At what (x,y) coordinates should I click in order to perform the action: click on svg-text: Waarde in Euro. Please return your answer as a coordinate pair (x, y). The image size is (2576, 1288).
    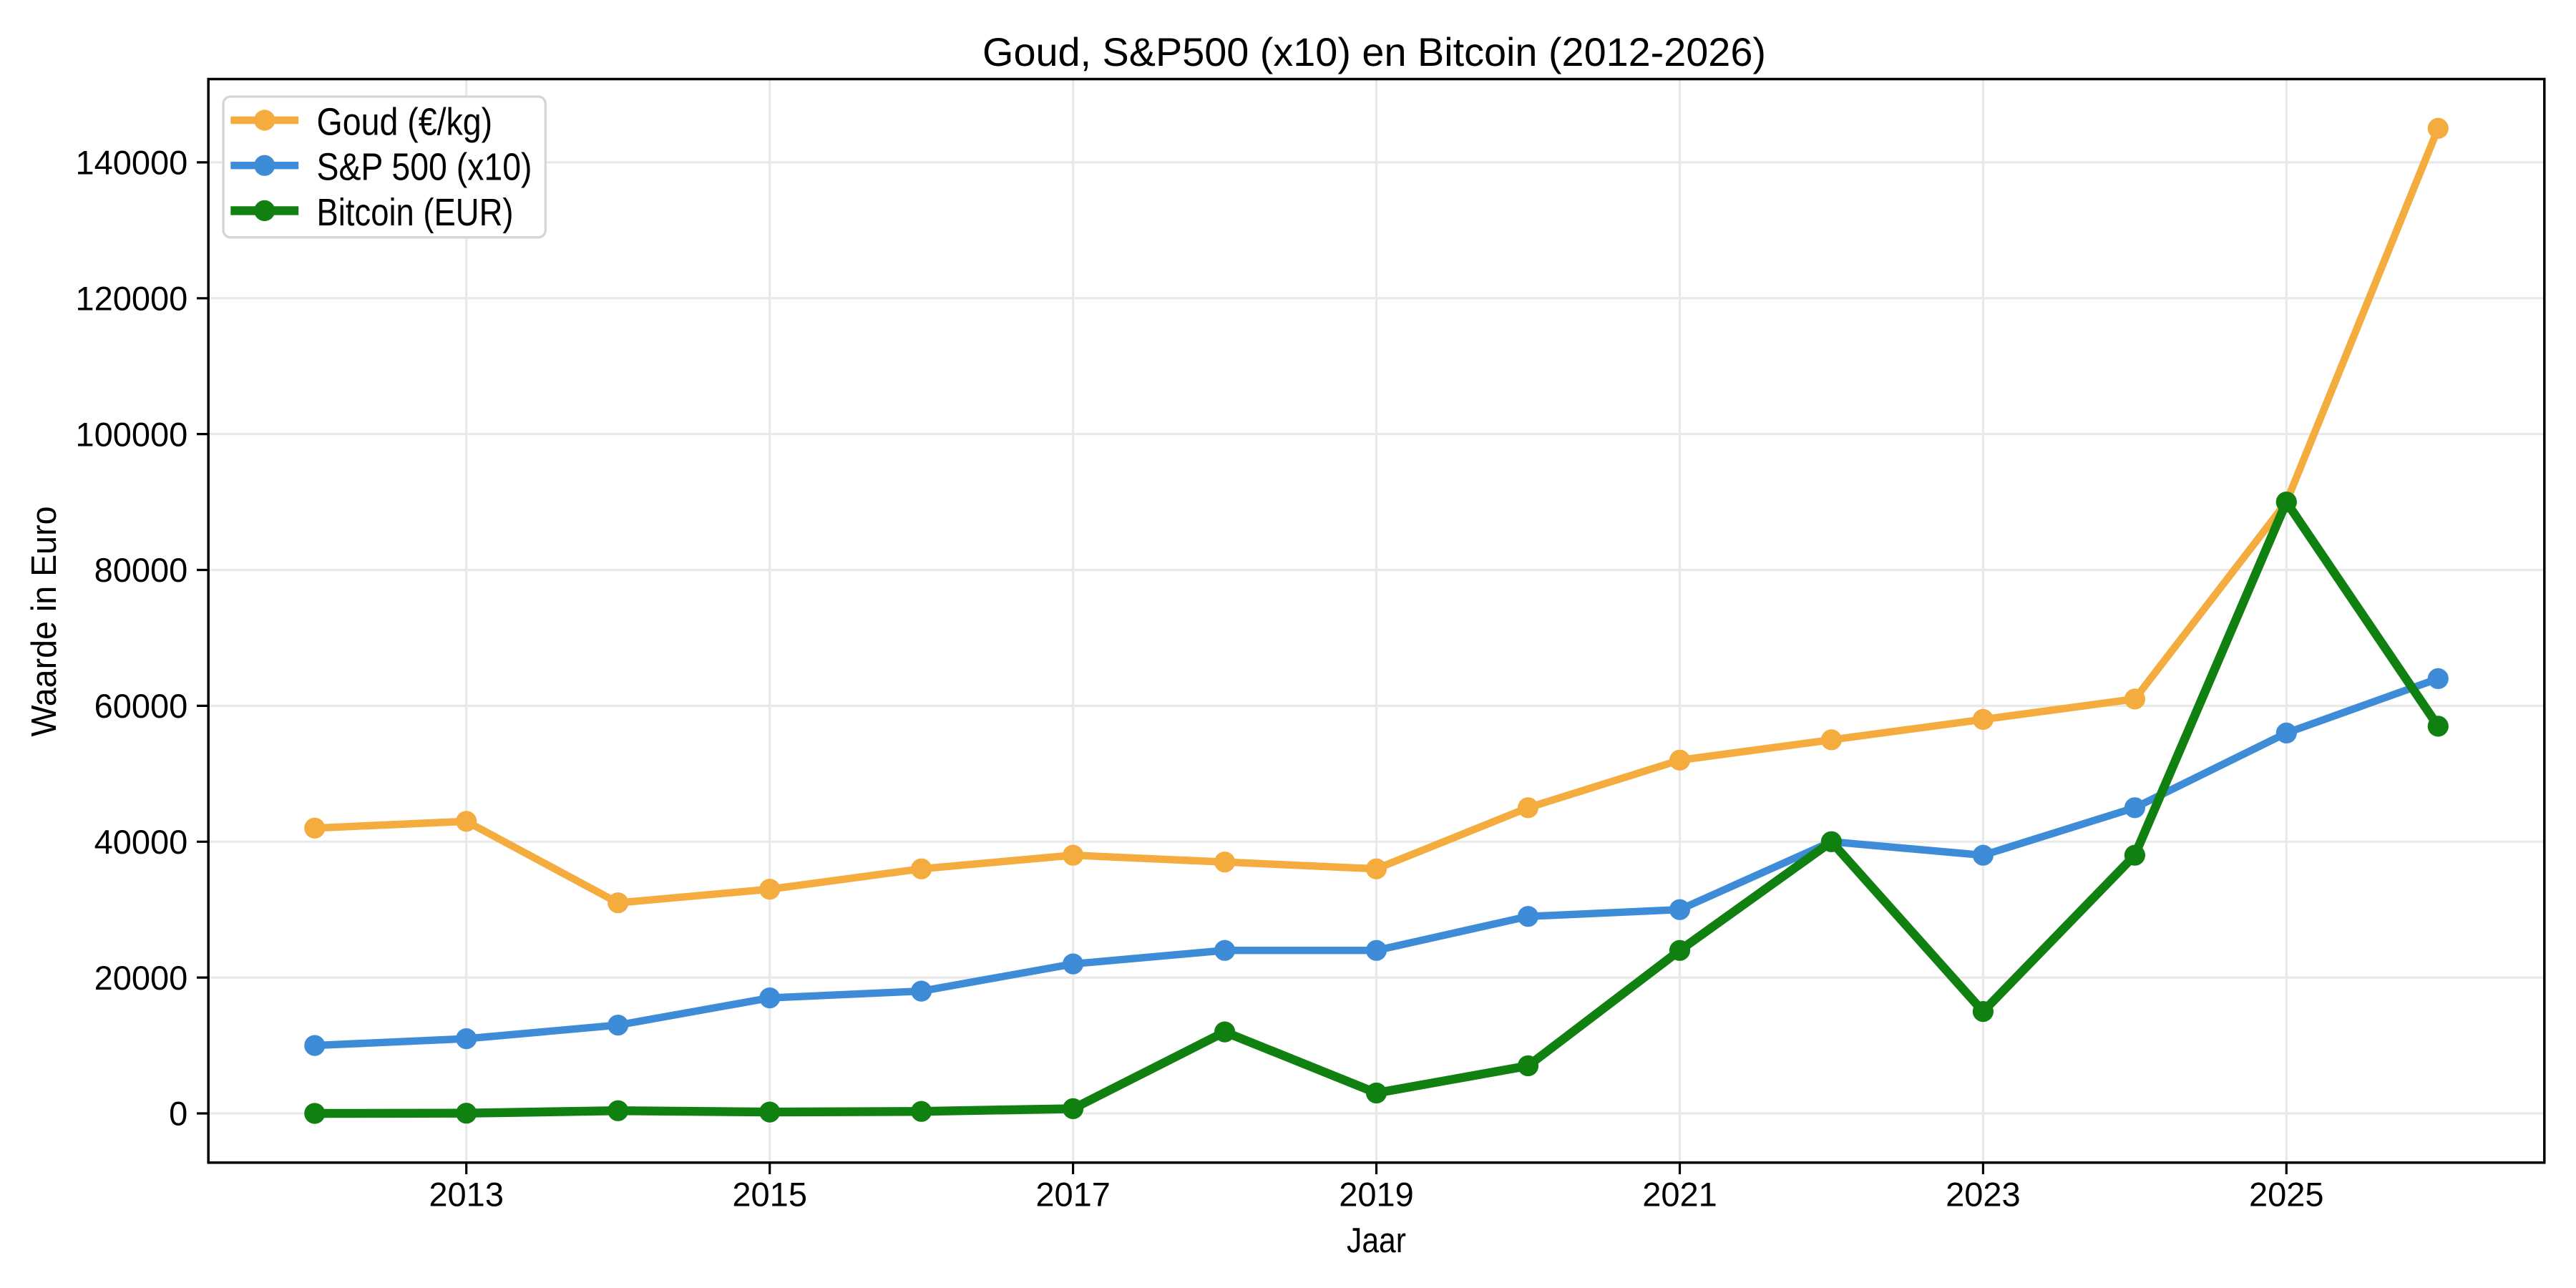
    Looking at the image, I should click on (44, 622).